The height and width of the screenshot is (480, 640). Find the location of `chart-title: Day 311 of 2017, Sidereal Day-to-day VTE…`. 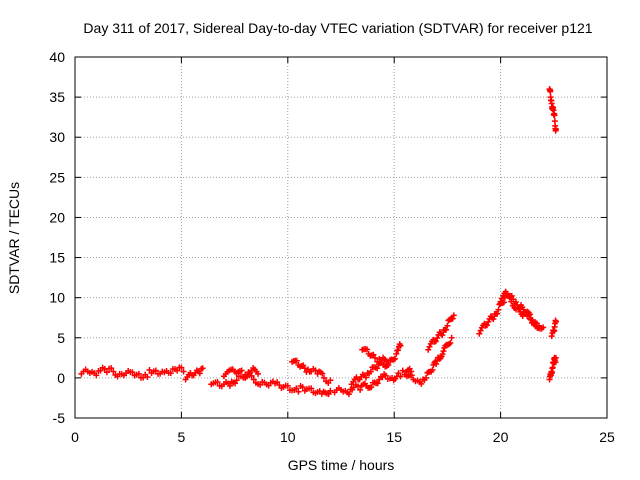

chart-title: Day 311 of 2017, Sidereal Day-to-day VTE… is located at coordinates (337, 28).